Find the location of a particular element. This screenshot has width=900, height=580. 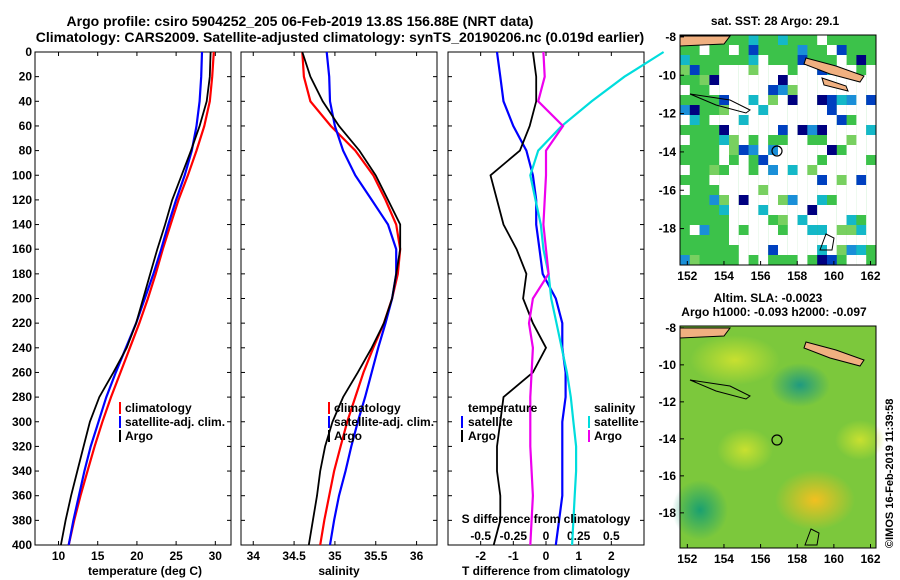

depth-tick-label: 120 is located at coordinates (22, 200).